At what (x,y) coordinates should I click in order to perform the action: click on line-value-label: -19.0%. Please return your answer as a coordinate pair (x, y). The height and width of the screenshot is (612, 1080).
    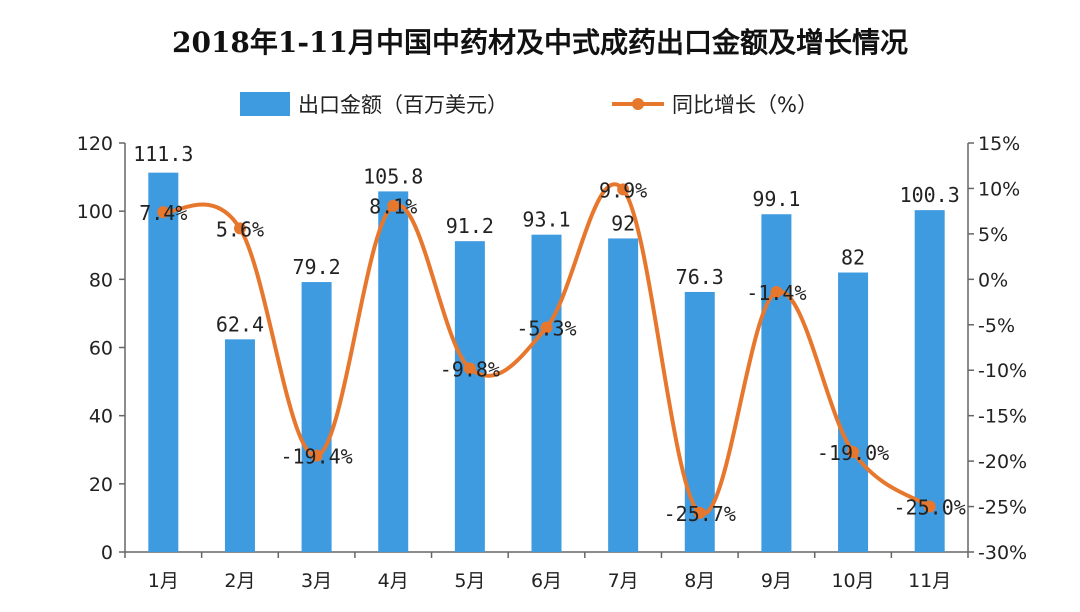
    Looking at the image, I should click on (853, 453).